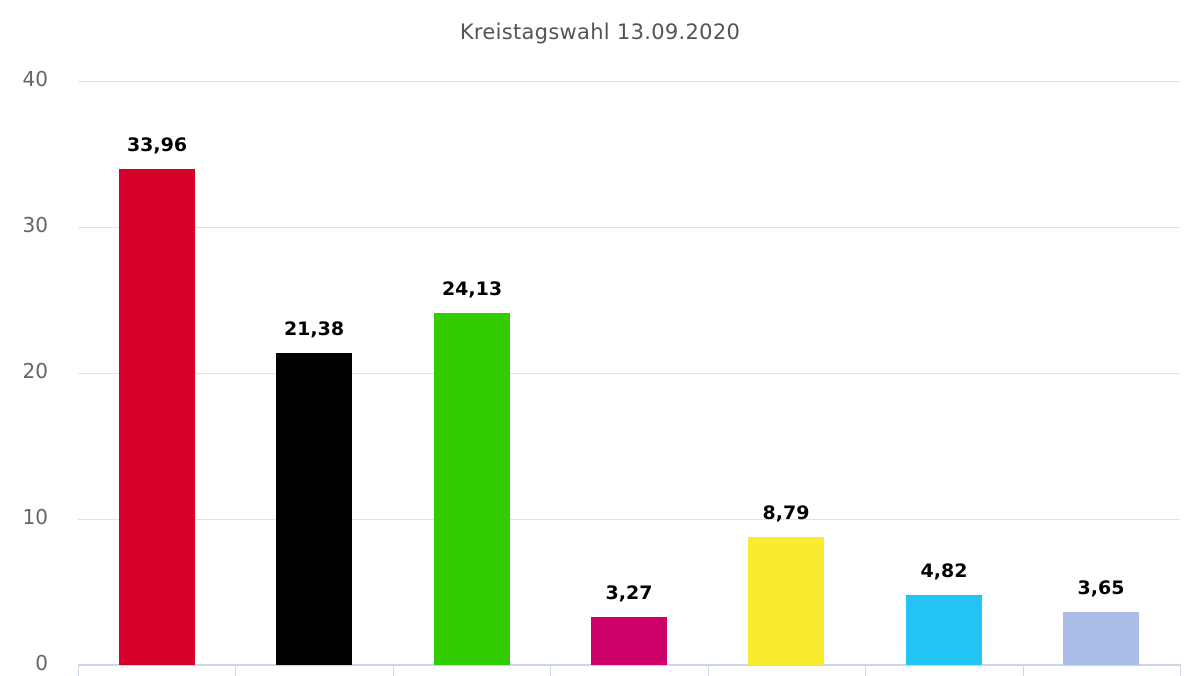 This screenshot has width=1200, height=676. What do you see at coordinates (41, 663) in the screenshot?
I see `y-axis-tick-label: 0` at bounding box center [41, 663].